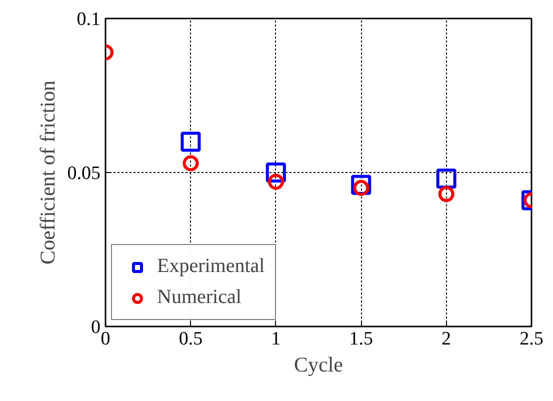 The height and width of the screenshot is (401, 553). I want to click on legend-label: Experimental, so click(211, 266).